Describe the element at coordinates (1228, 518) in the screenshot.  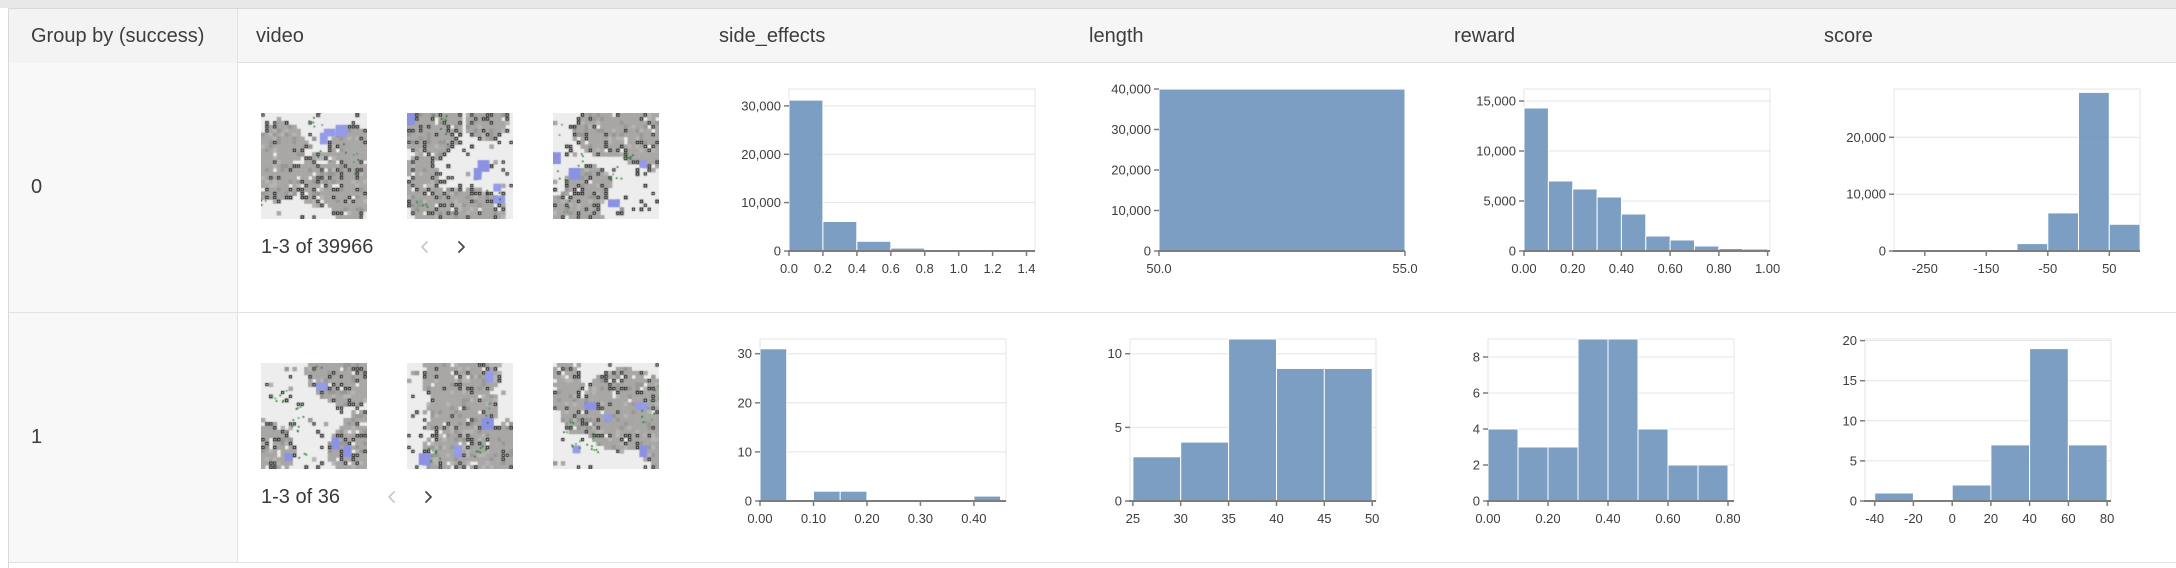
I see `svg-text: 35` at that location.